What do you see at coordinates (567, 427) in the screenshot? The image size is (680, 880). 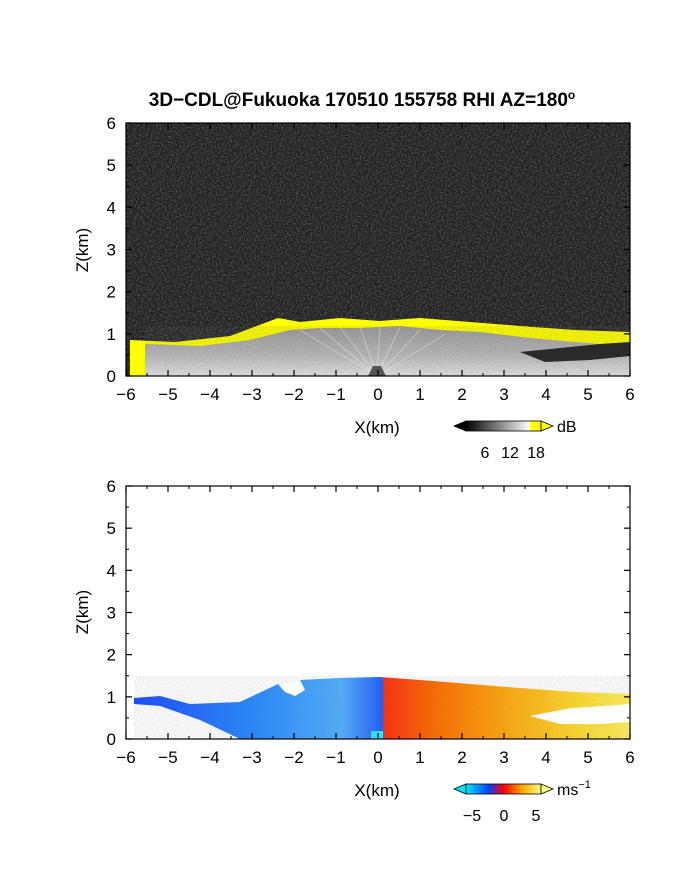 I see `colorbar-unit: dB` at bounding box center [567, 427].